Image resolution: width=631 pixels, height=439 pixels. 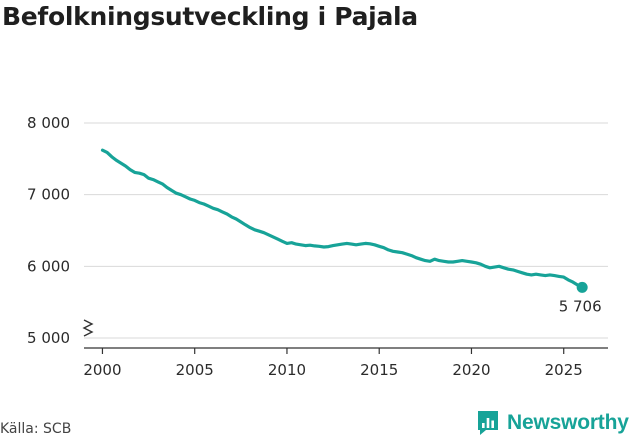 What do you see at coordinates (48, 123) in the screenshot?
I see `y-tick-label: 8 000` at bounding box center [48, 123].